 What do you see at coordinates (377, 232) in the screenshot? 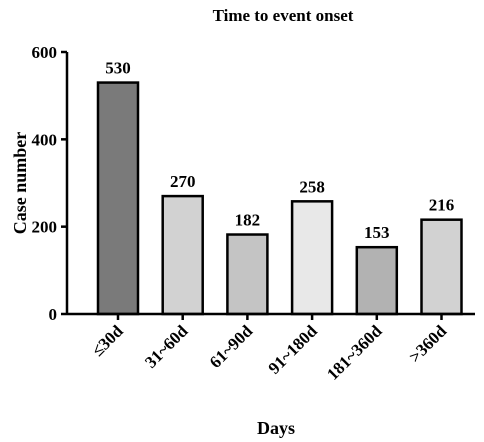
I see `data-label-5: 153` at bounding box center [377, 232].